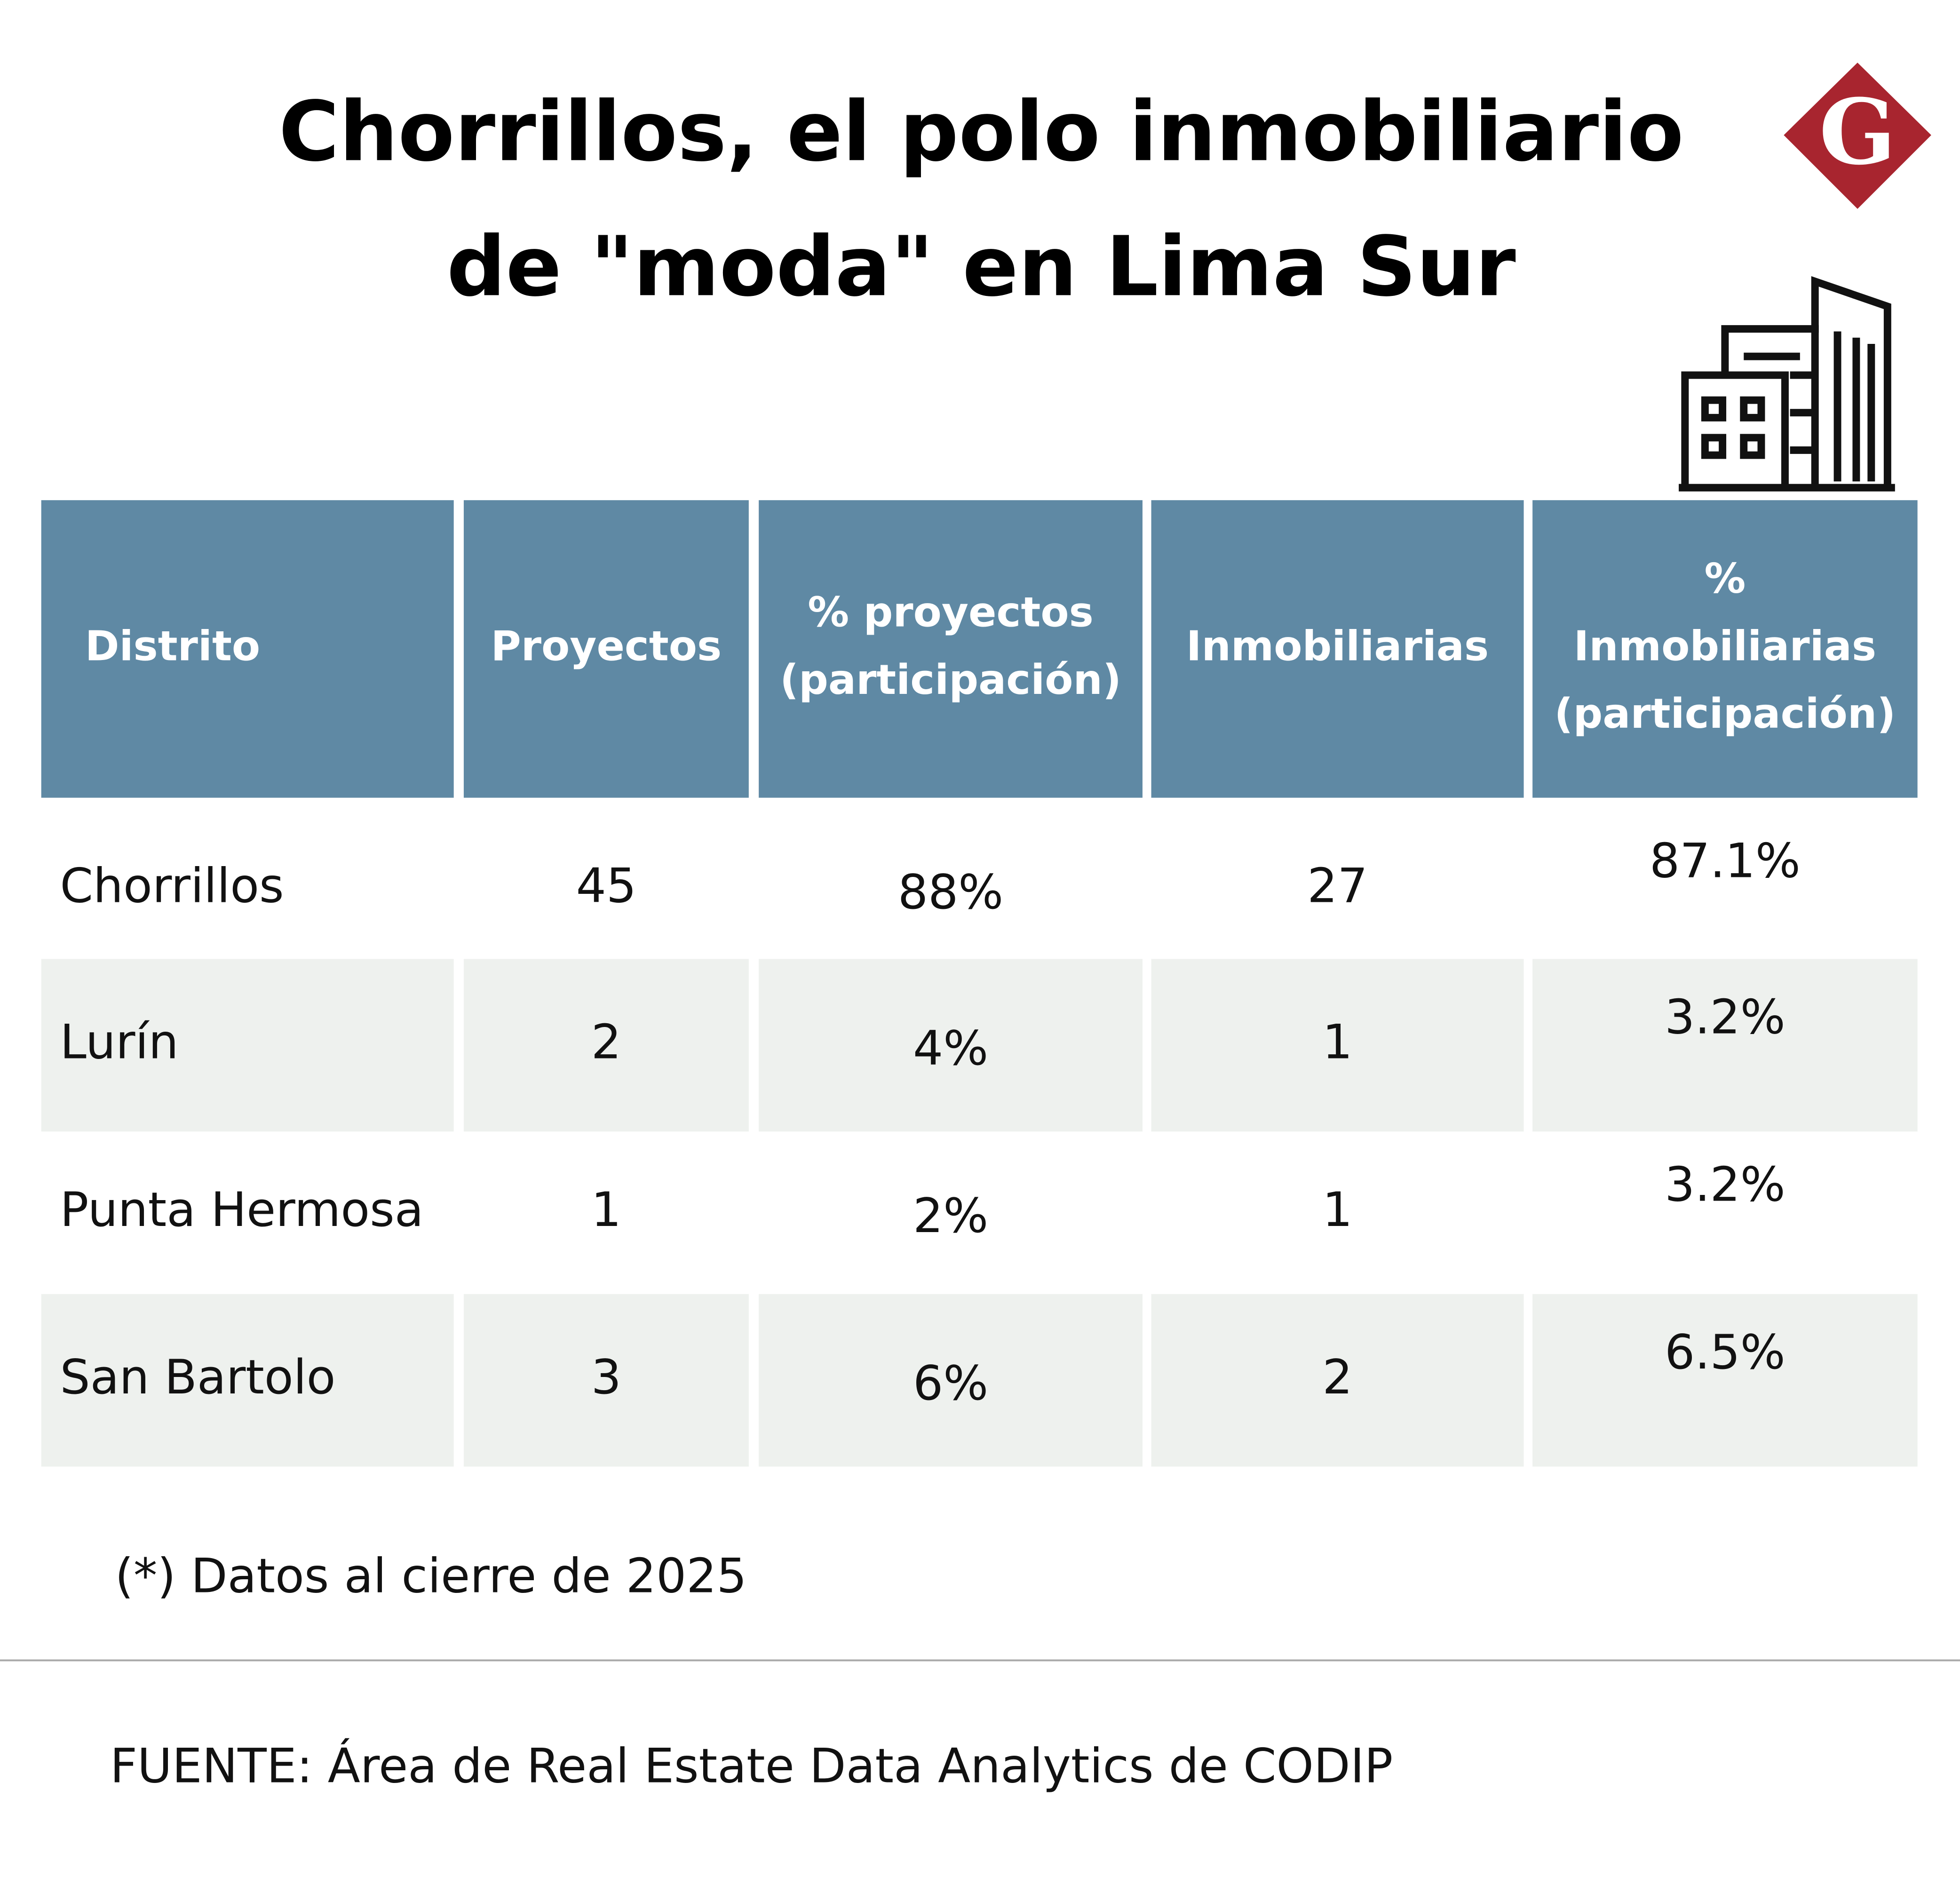 The width and height of the screenshot is (1960, 1878). I want to click on cell-text: 27, so click(1337, 886).